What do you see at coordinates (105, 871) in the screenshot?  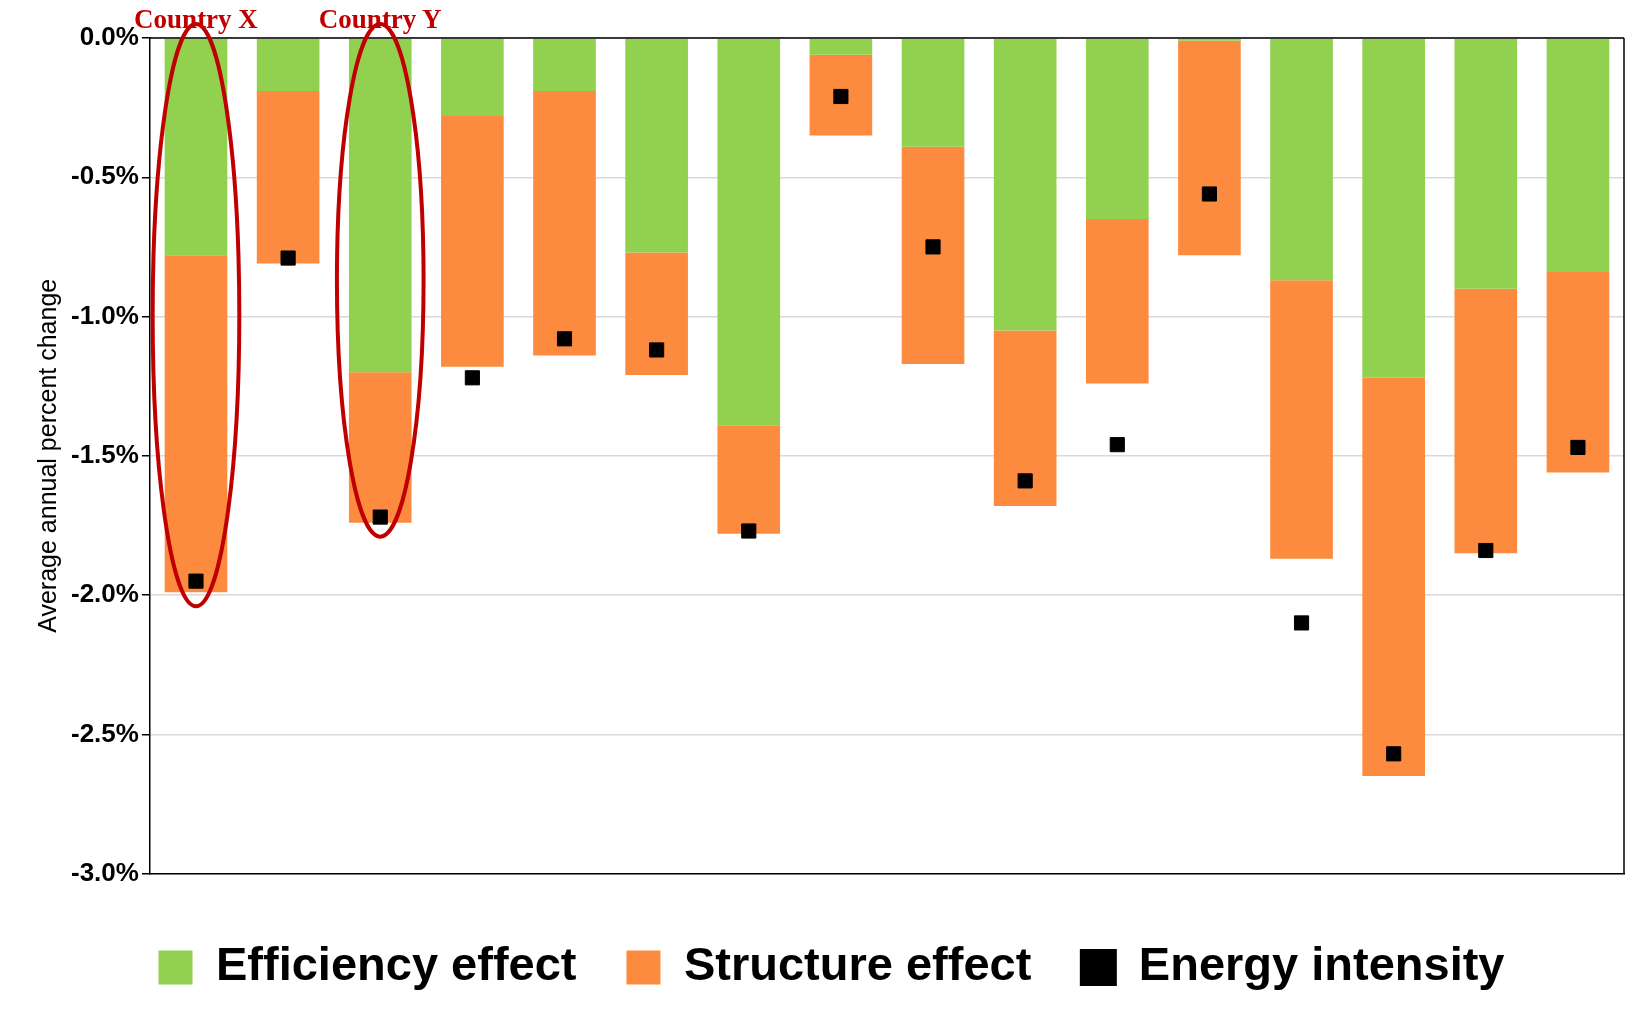 I see `y-tick-label: -3.0%` at bounding box center [105, 871].